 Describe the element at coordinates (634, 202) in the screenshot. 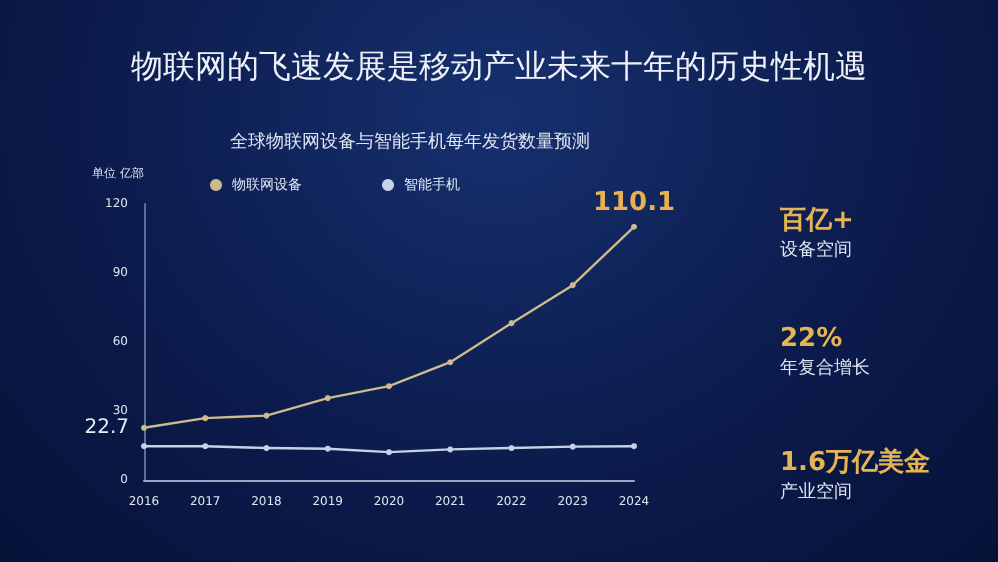

I see `data-label: 110.1` at that location.